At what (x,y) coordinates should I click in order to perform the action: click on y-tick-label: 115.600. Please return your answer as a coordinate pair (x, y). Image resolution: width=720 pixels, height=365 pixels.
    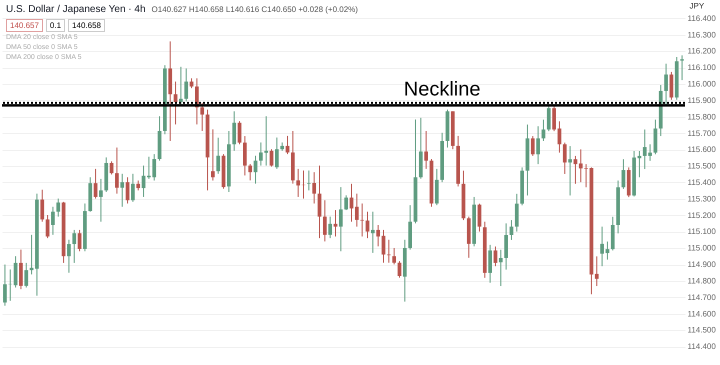
    Looking at the image, I should click on (702, 149).